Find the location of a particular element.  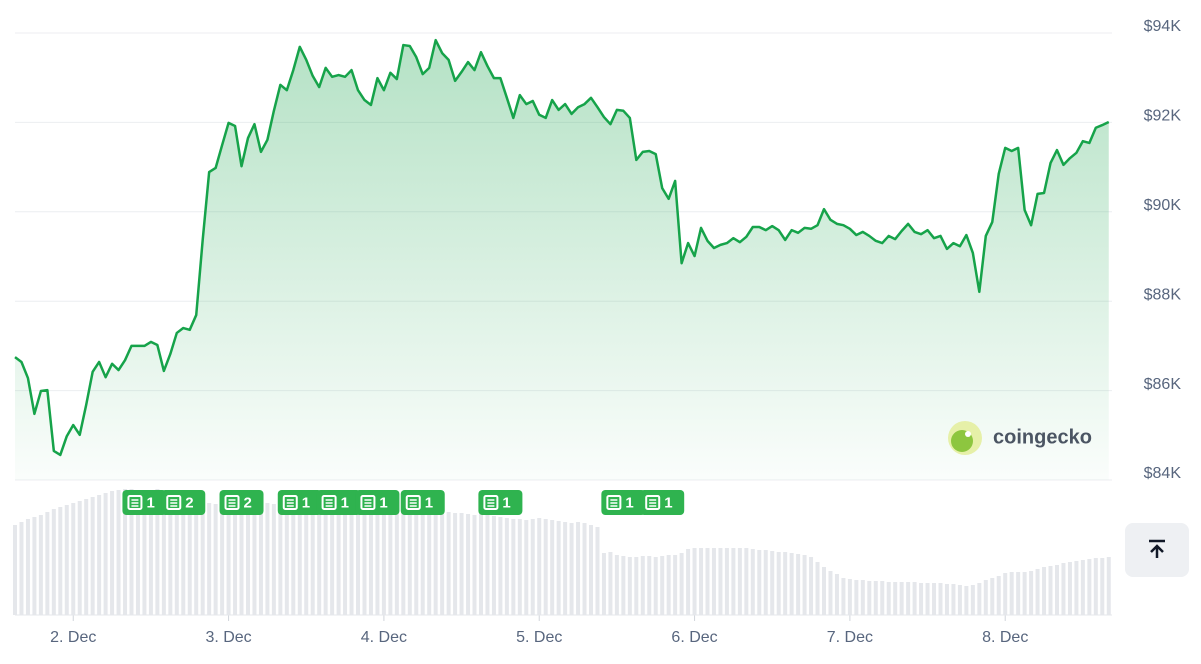

y-tick-label: $84K is located at coordinates (1163, 473).